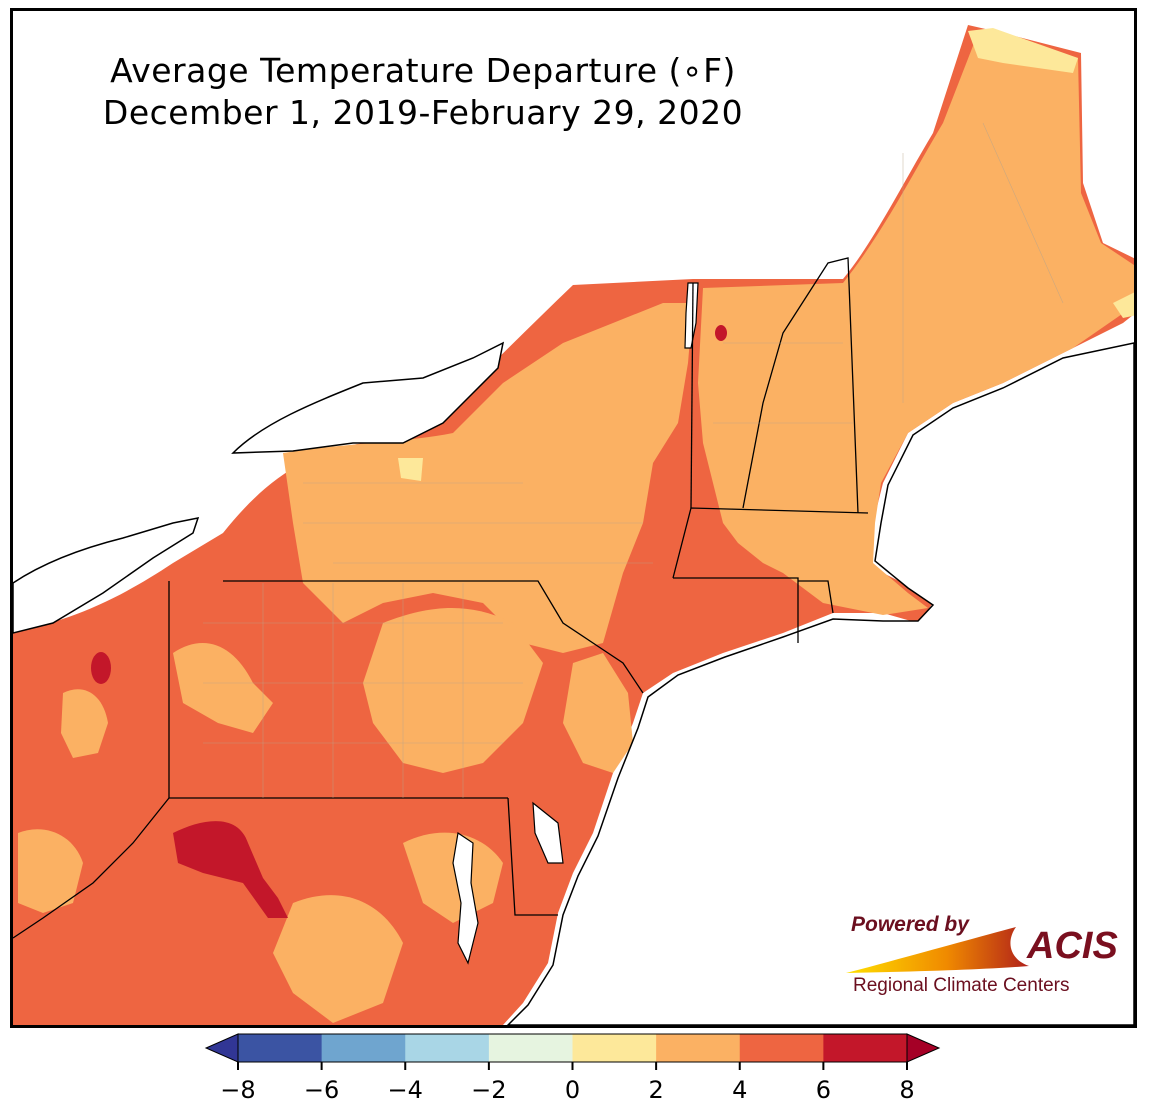 The width and height of the screenshot is (1153, 1112). Describe the element at coordinates (368, 397) in the screenshot. I see `lake-ontario` at that location.